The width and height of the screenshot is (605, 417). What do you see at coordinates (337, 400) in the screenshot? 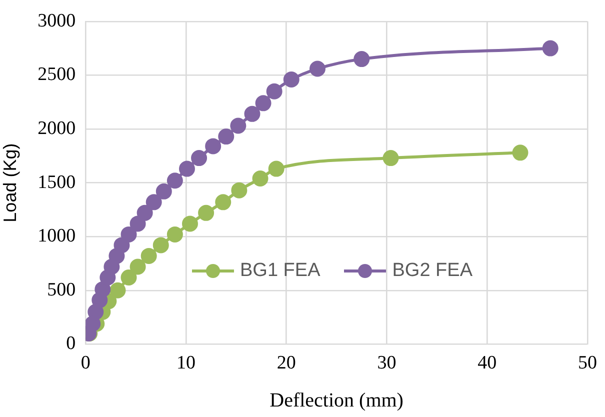
I see `x-axis-title: Deflection (mm)` at bounding box center [337, 400].